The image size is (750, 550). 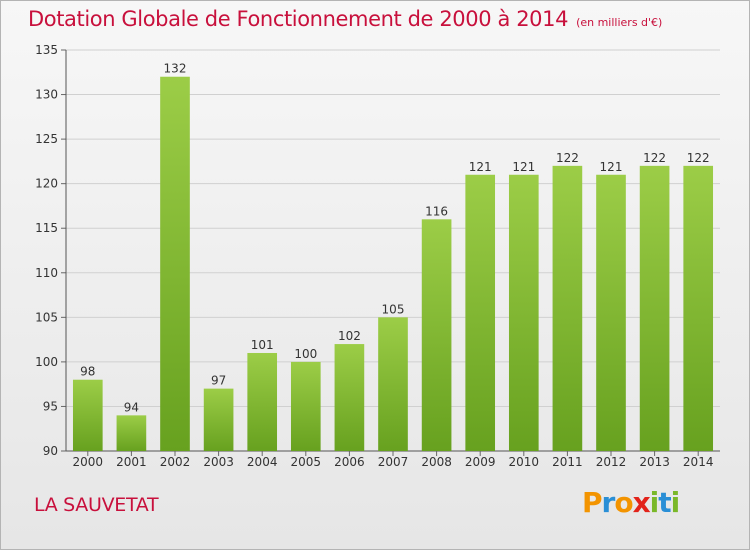 I want to click on data-label: 97, so click(x=218, y=381).